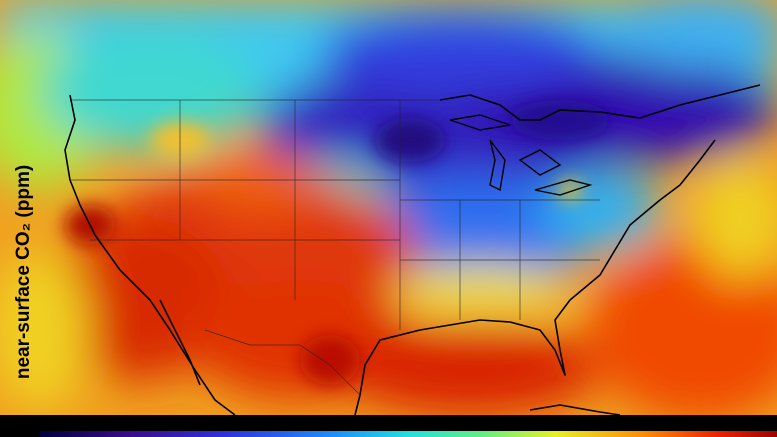 This screenshot has width=777, height=437. I want to click on baja, so click(180, 342).